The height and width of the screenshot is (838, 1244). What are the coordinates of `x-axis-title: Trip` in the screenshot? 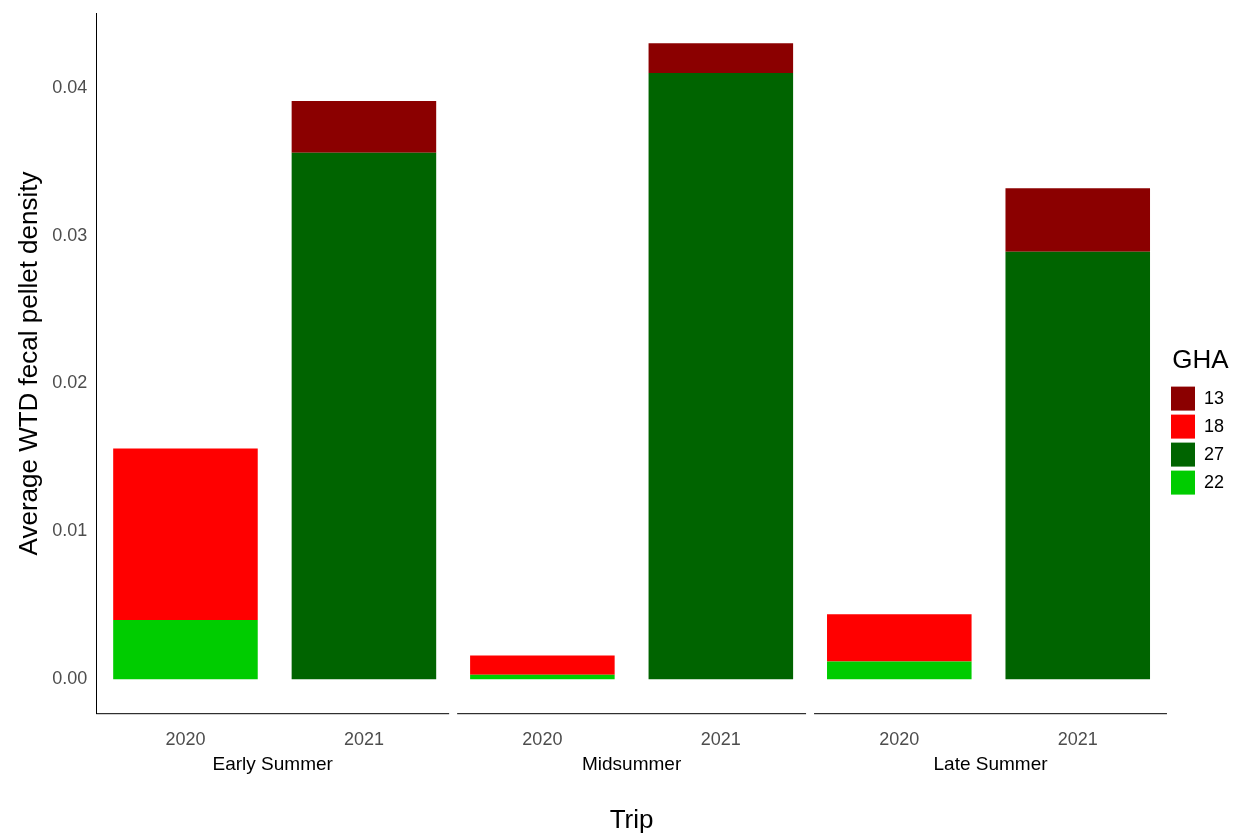 It's located at (631, 818).